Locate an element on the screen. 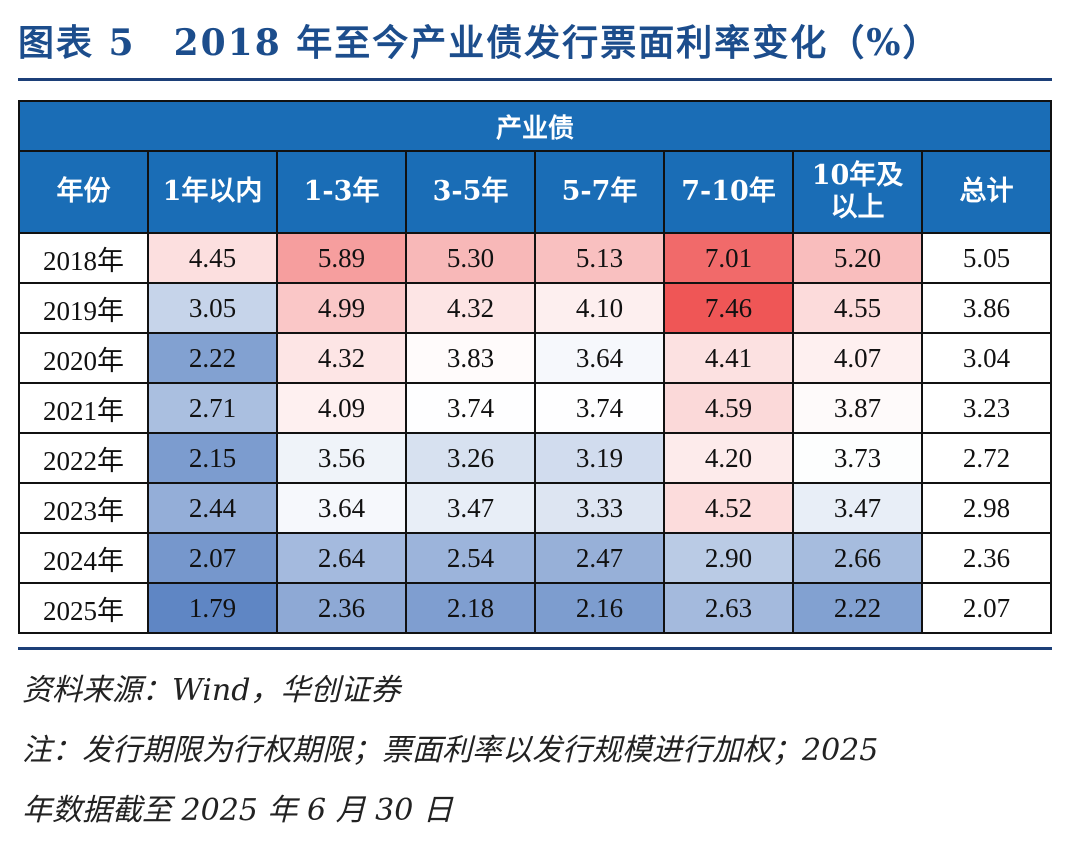  table-row: 2025年 1.79 2.36 2.18 2.16 2.63 2.22 2.07 is located at coordinates (535, 608).